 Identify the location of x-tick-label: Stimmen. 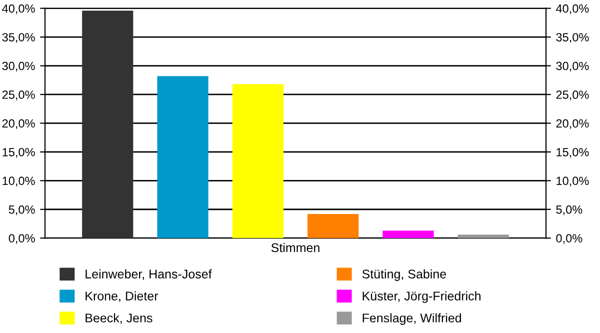
(295, 247).